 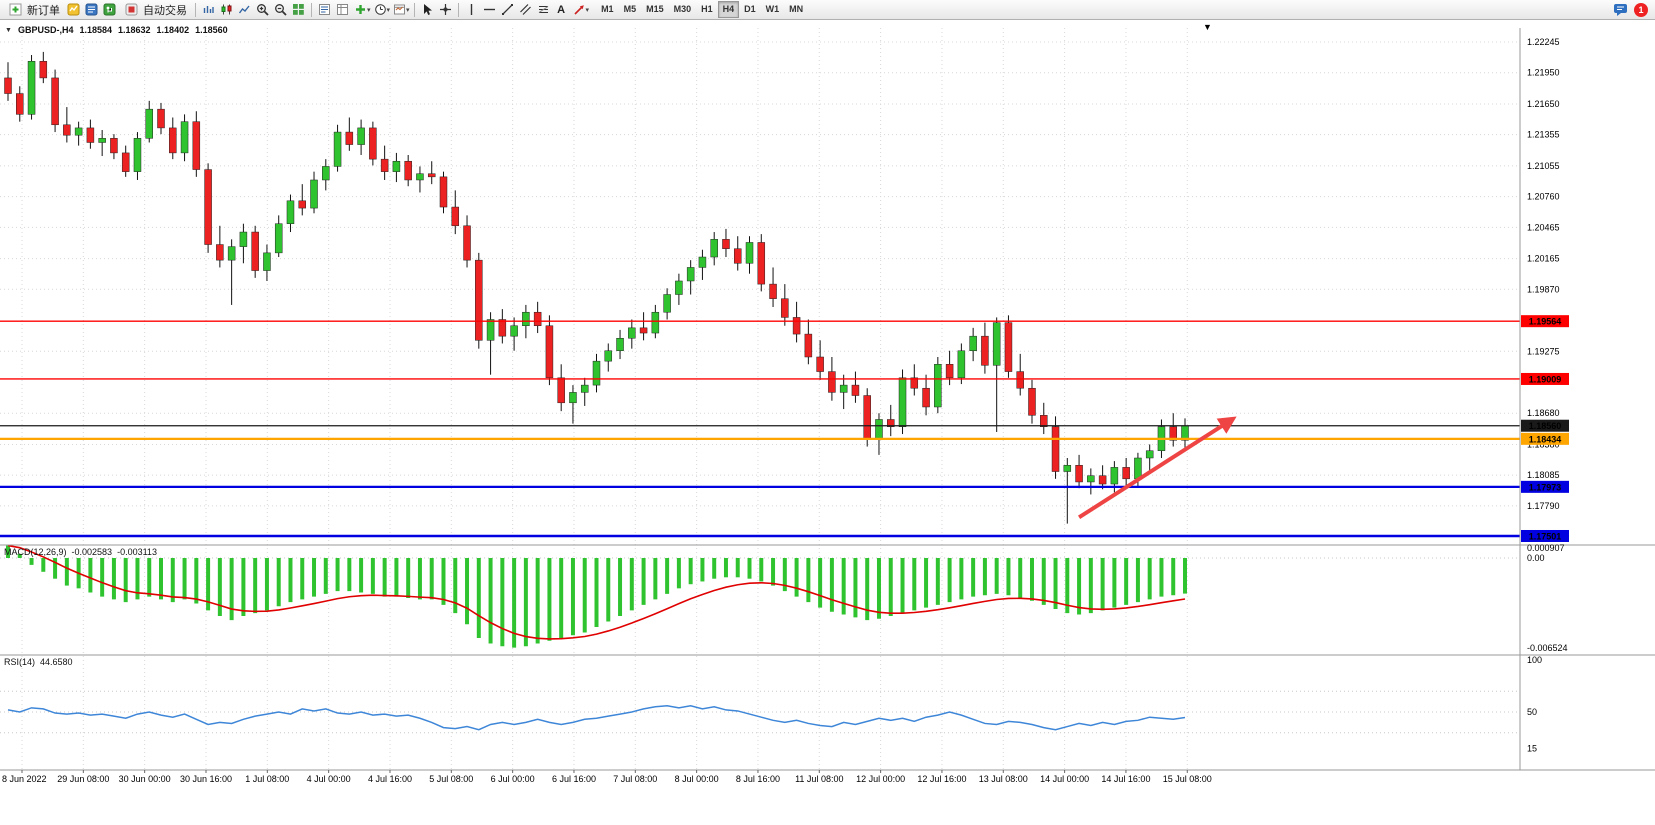 I want to click on rsi-indicator-label: RSI(14) 44.6580, so click(x=38, y=662).